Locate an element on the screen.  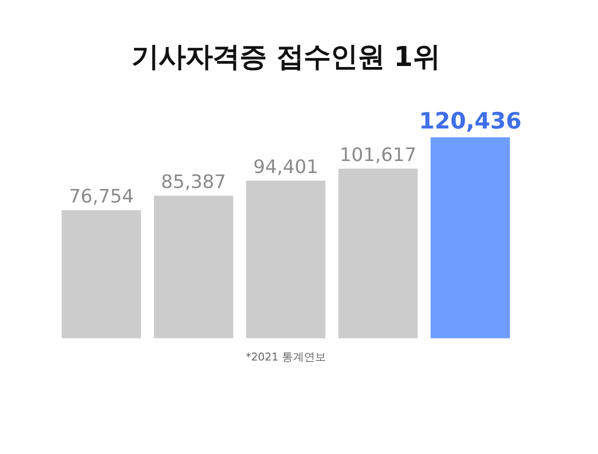
data-label: 94,401 is located at coordinates (285, 167).